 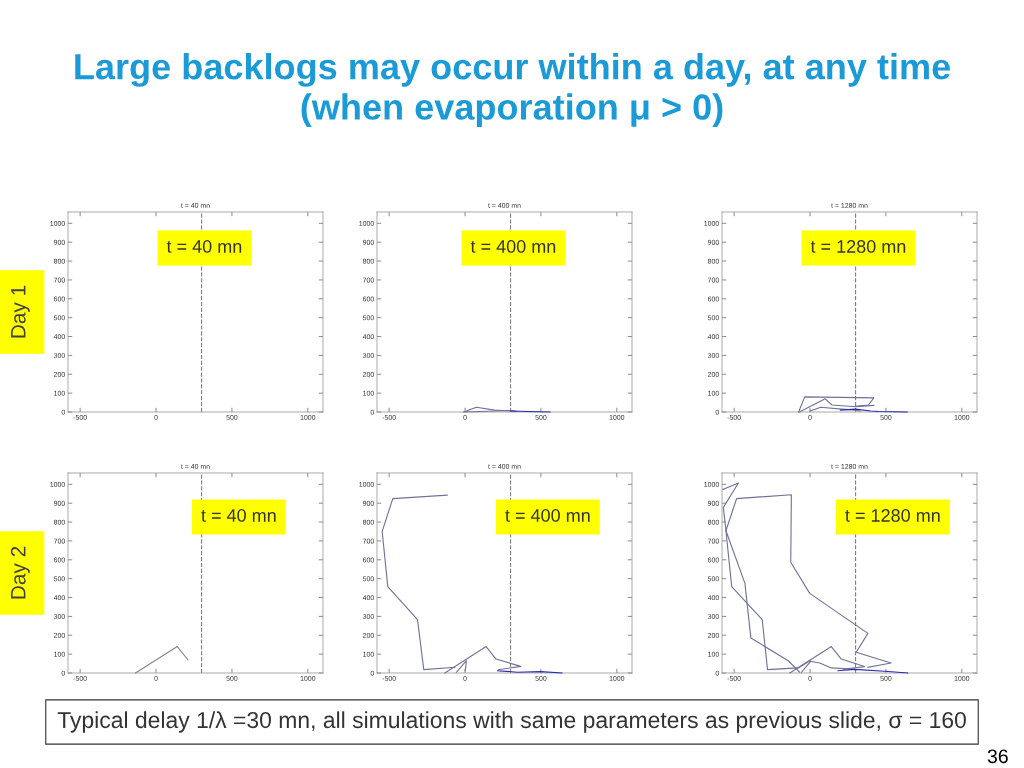 I want to click on text: Large backlogs may occur within a day, at any time (when evaporation μ > 0), so click(x=512, y=90).